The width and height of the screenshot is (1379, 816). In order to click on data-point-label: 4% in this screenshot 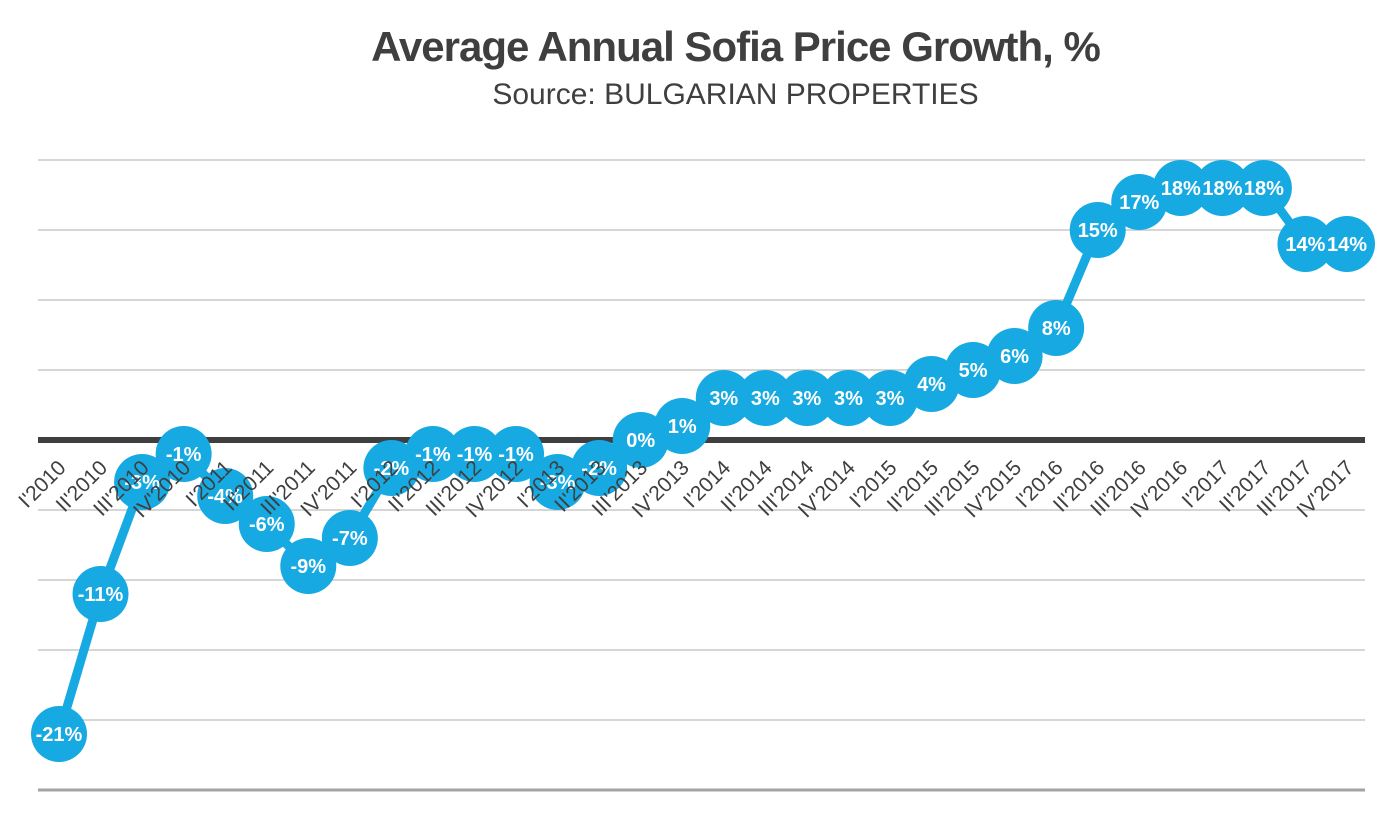, I will do `click(931, 385)`.